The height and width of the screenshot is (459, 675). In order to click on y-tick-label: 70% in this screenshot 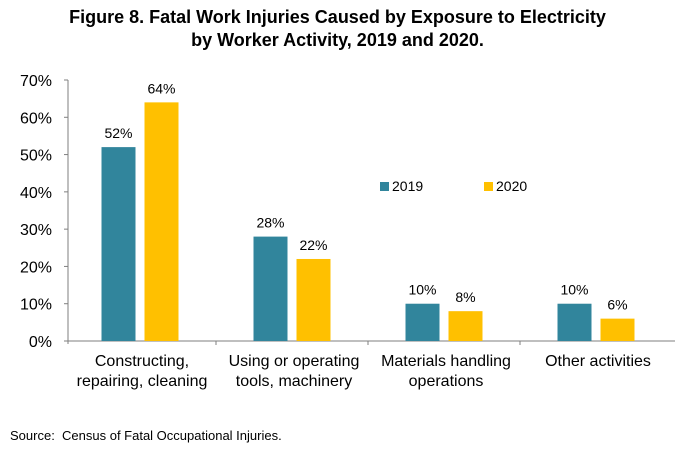, I will do `click(36, 81)`.